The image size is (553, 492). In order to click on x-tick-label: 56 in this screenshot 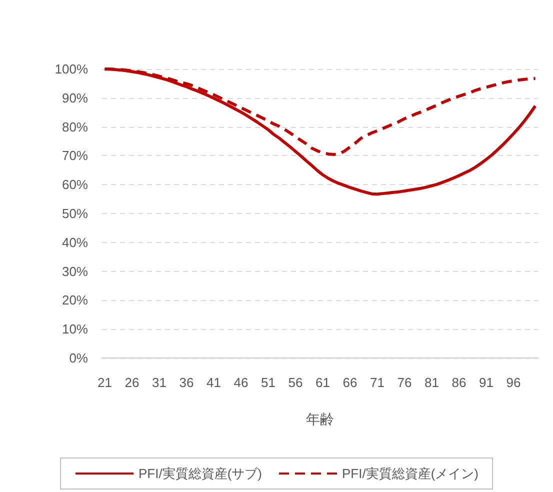, I will do `click(295, 382)`.